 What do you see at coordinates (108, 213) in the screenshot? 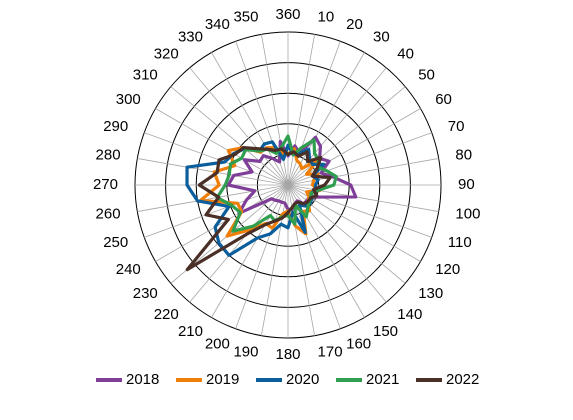
I see `angle-label-260: 260` at bounding box center [108, 213].